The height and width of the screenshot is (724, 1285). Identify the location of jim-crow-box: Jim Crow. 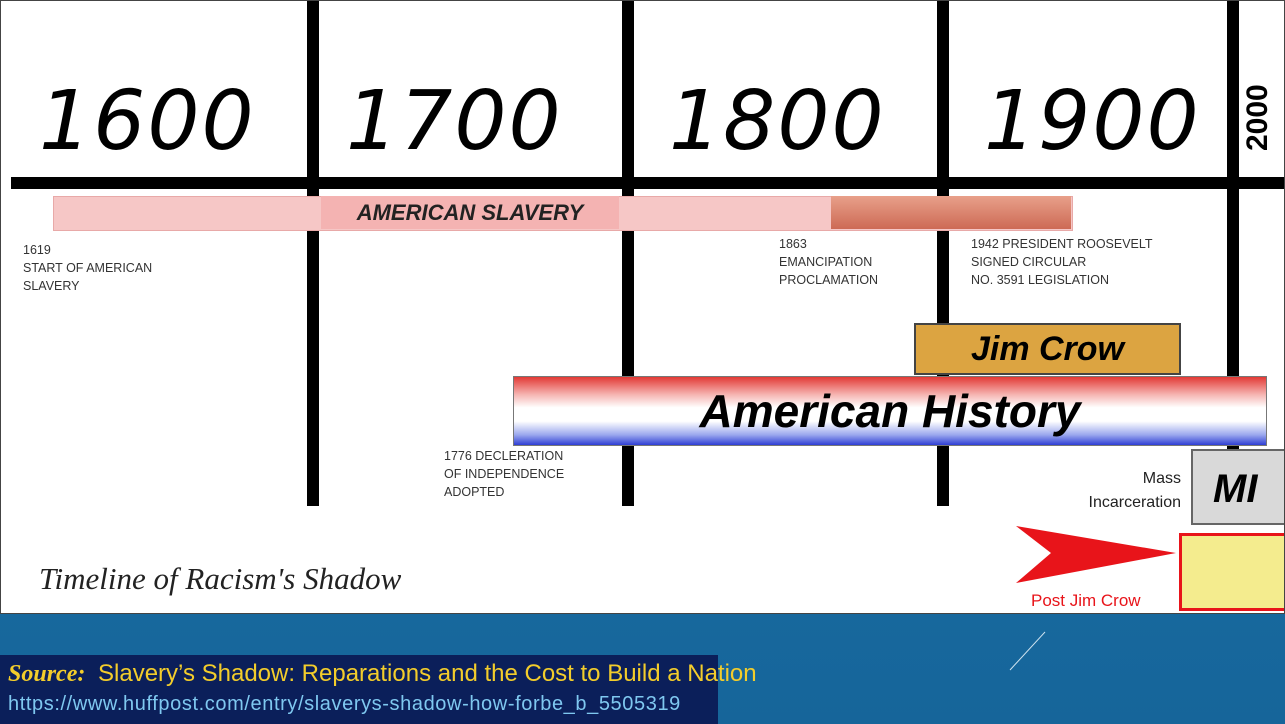
(1047, 349).